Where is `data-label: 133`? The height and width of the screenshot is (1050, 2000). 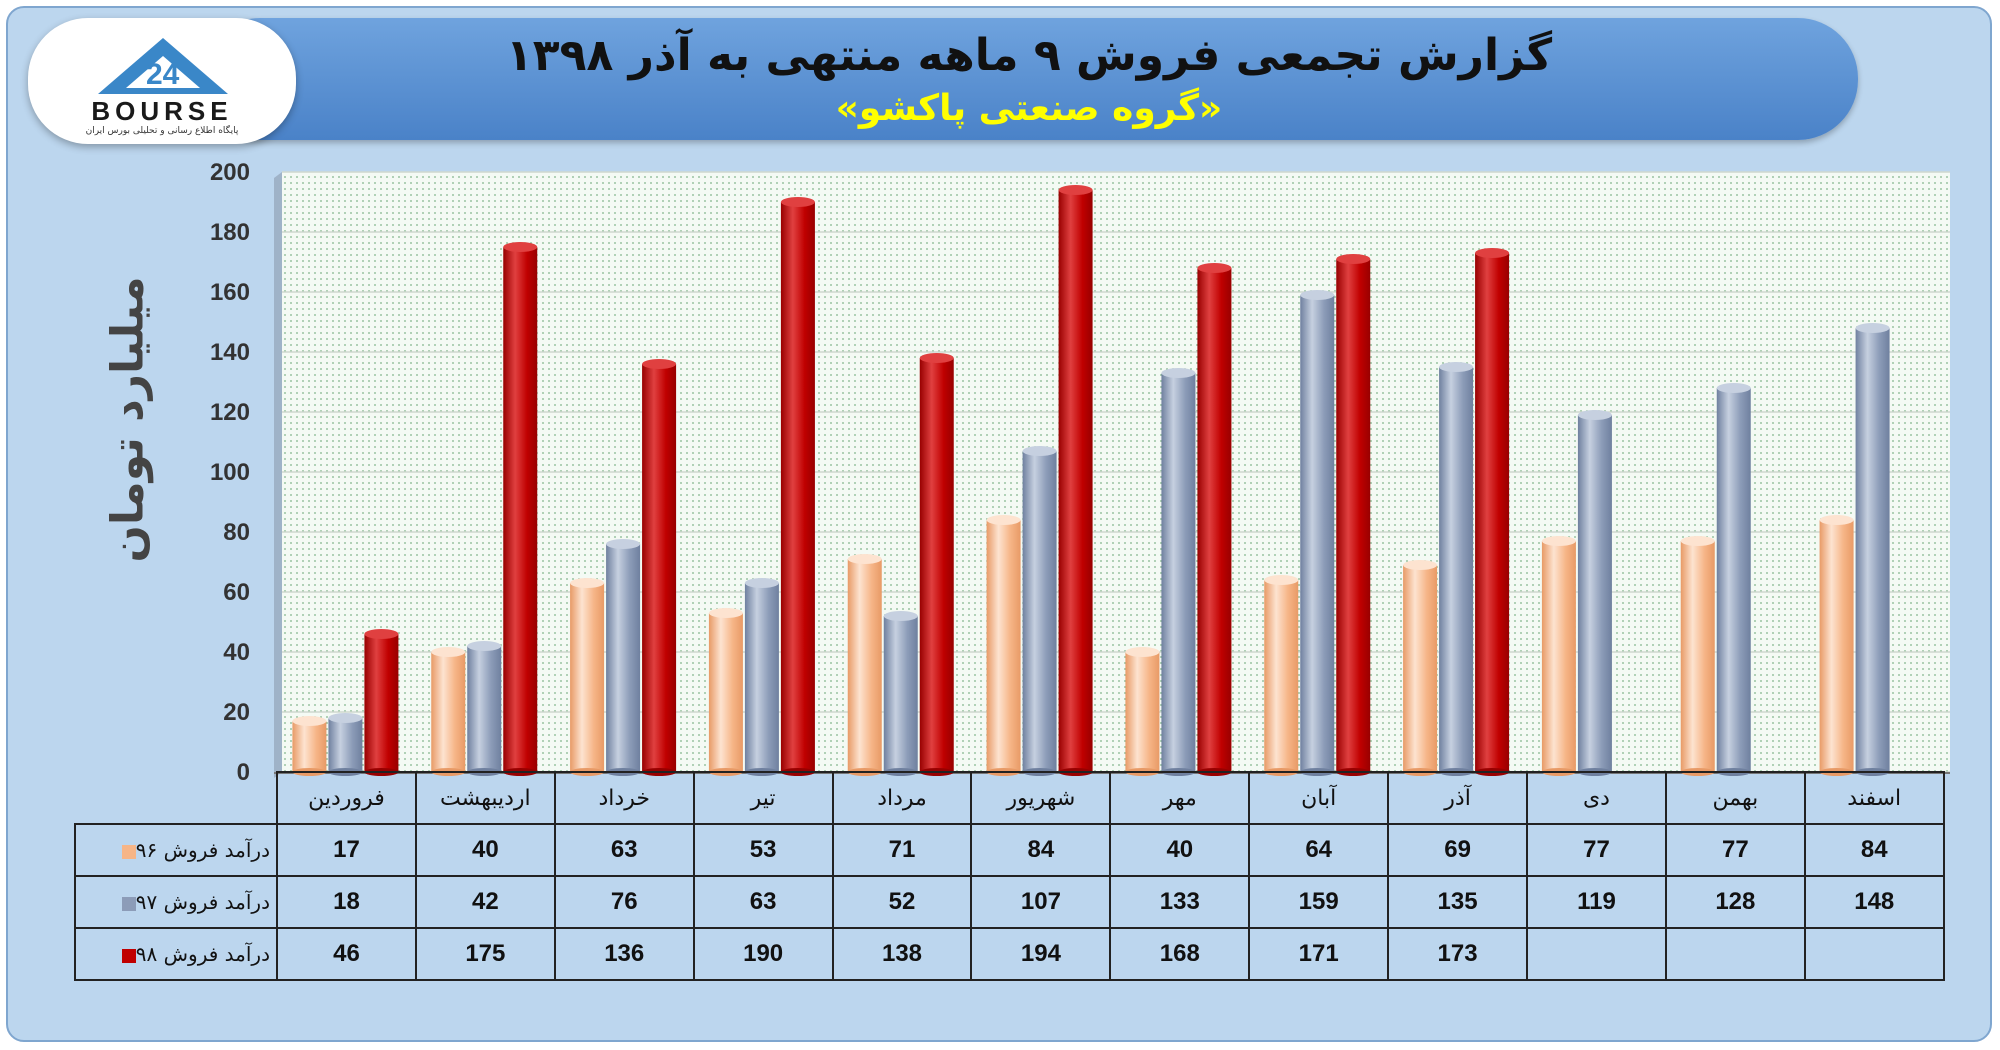 data-label: 133 is located at coordinates (1180, 902).